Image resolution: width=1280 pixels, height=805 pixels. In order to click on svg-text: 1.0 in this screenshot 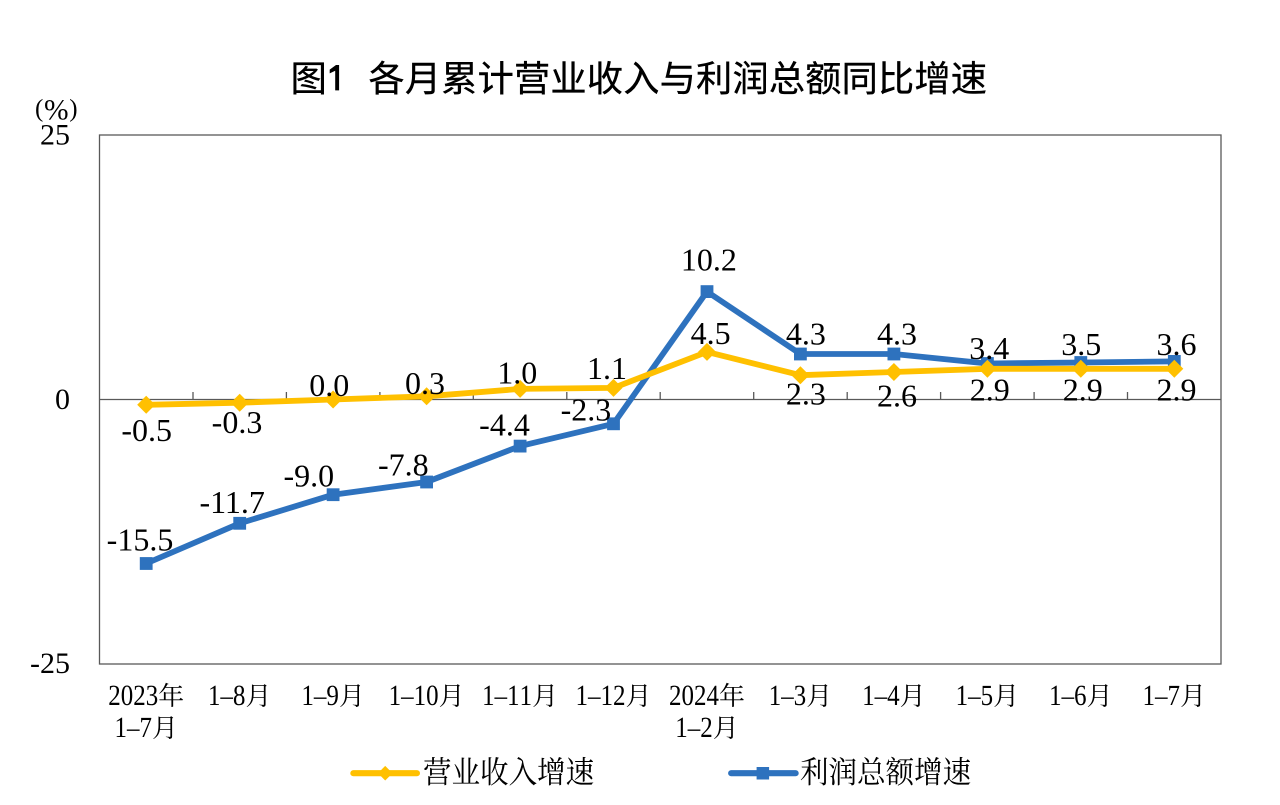, I will do `click(517, 372)`.